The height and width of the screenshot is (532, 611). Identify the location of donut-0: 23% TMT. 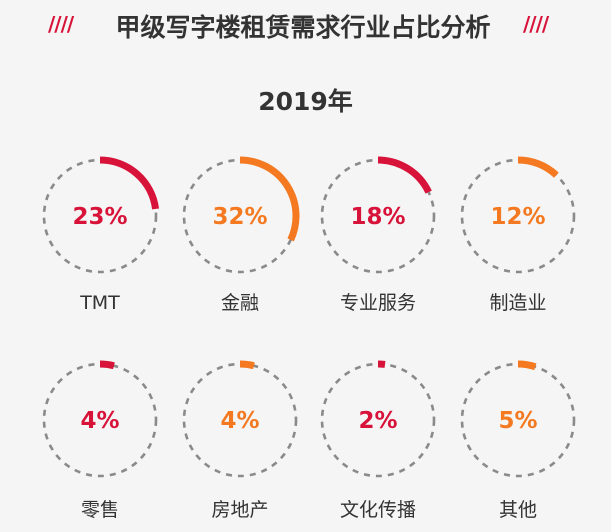
(101, 235).